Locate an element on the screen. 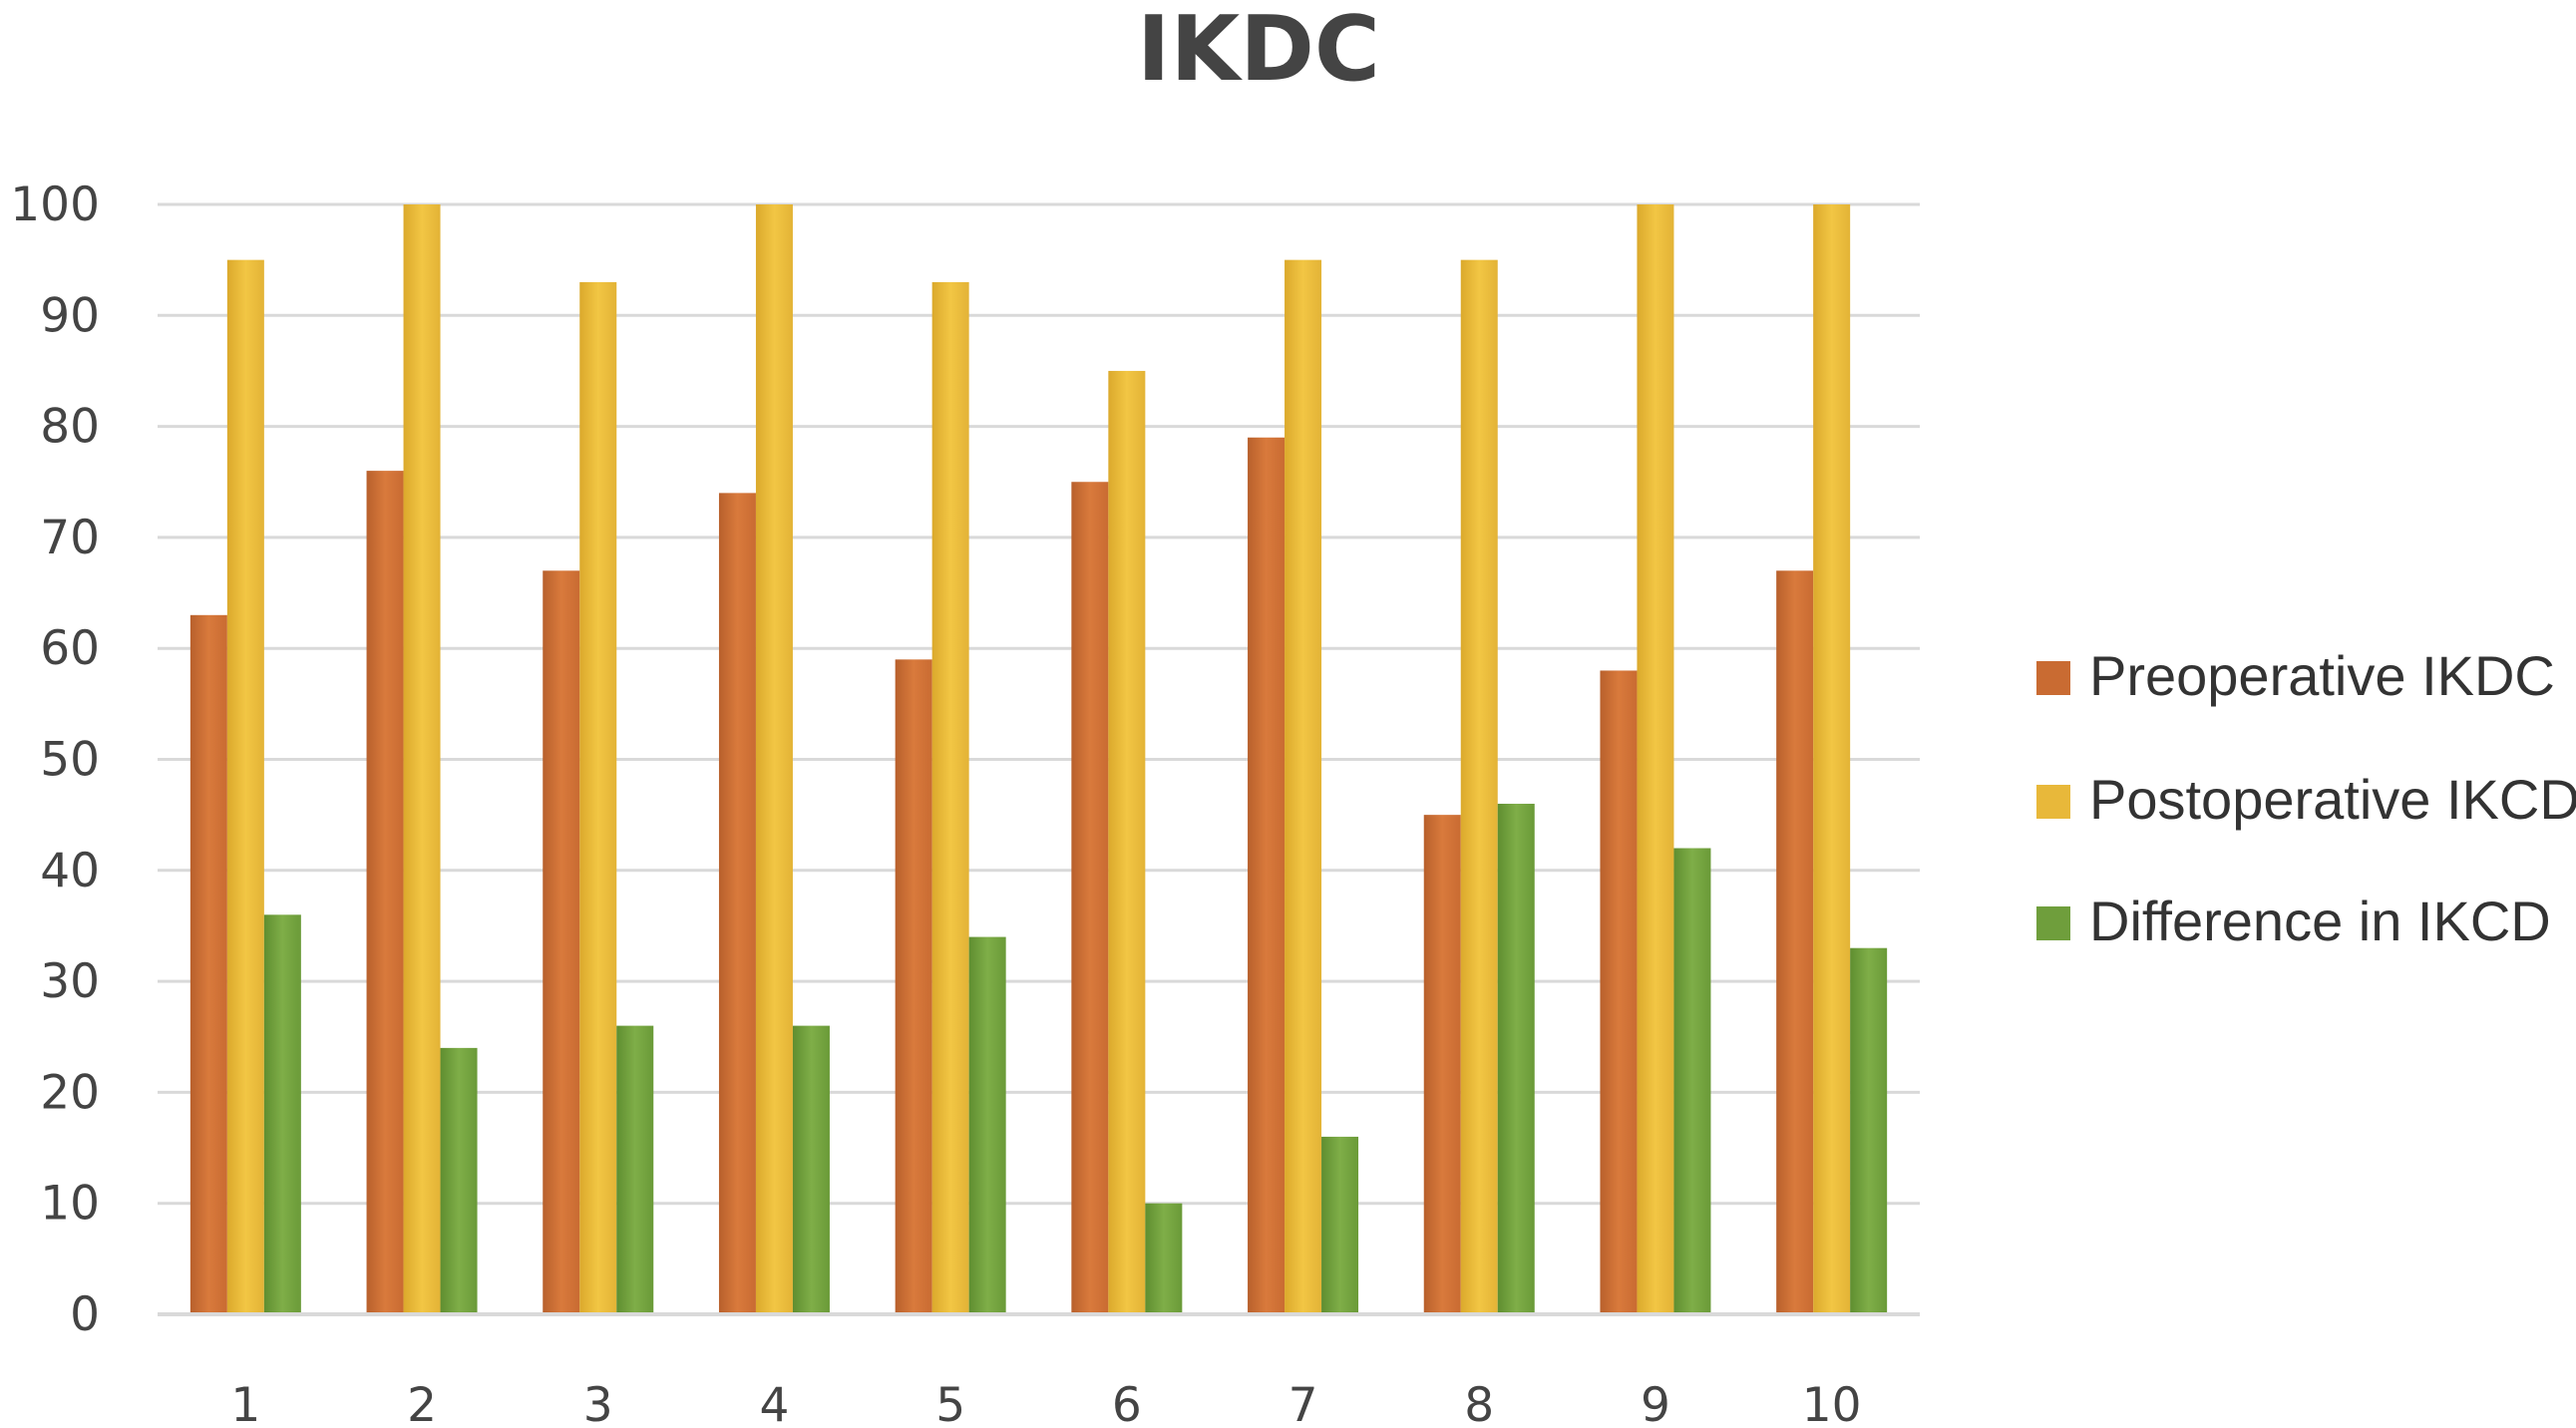 This screenshot has height=1428, width=2576. x-tick-label: 7 is located at coordinates (1303, 1403).